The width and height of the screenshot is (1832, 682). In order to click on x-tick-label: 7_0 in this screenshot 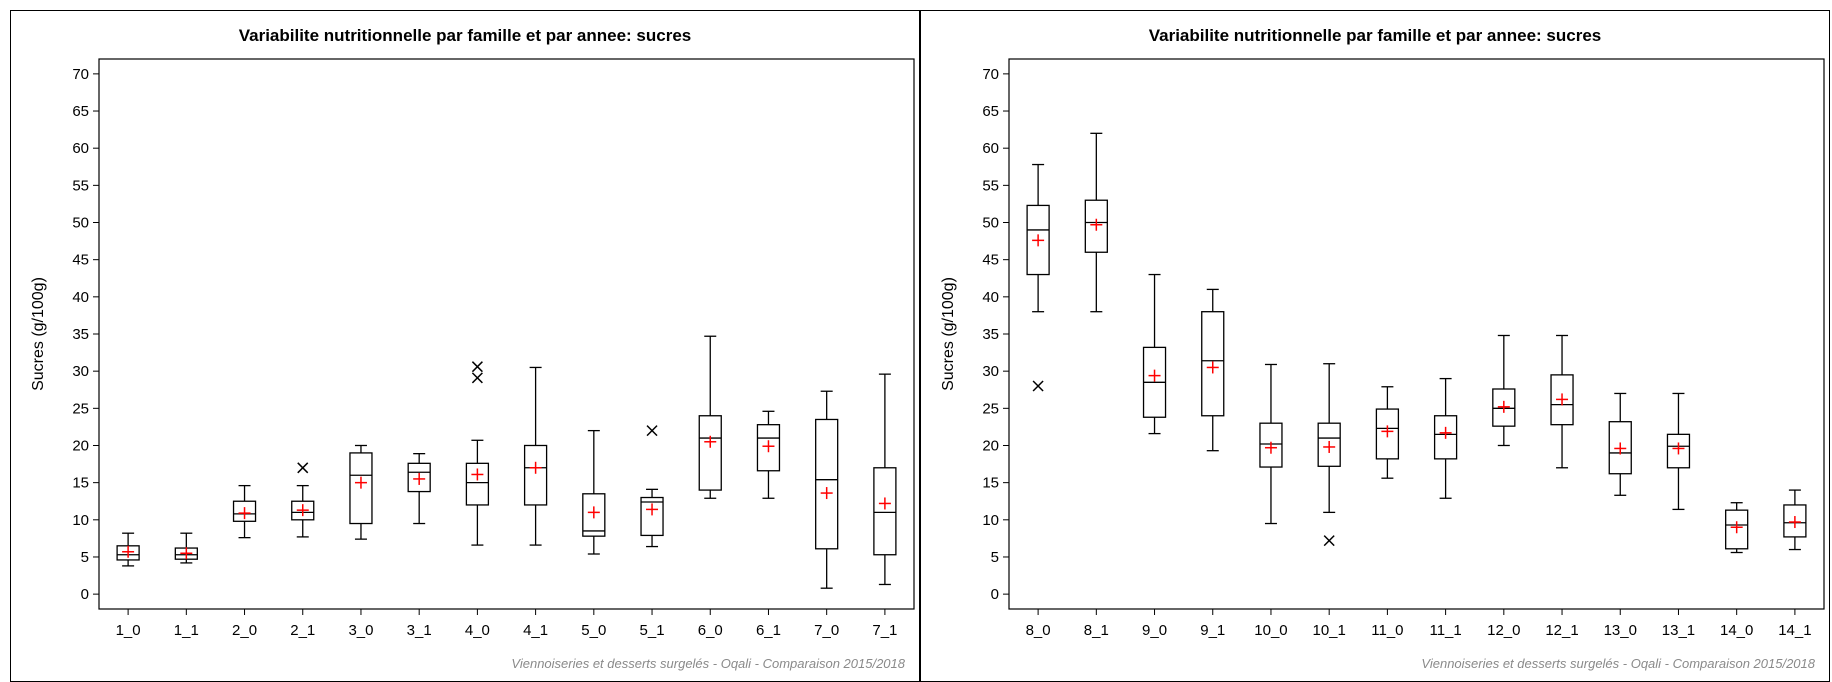, I will do `click(826, 630)`.